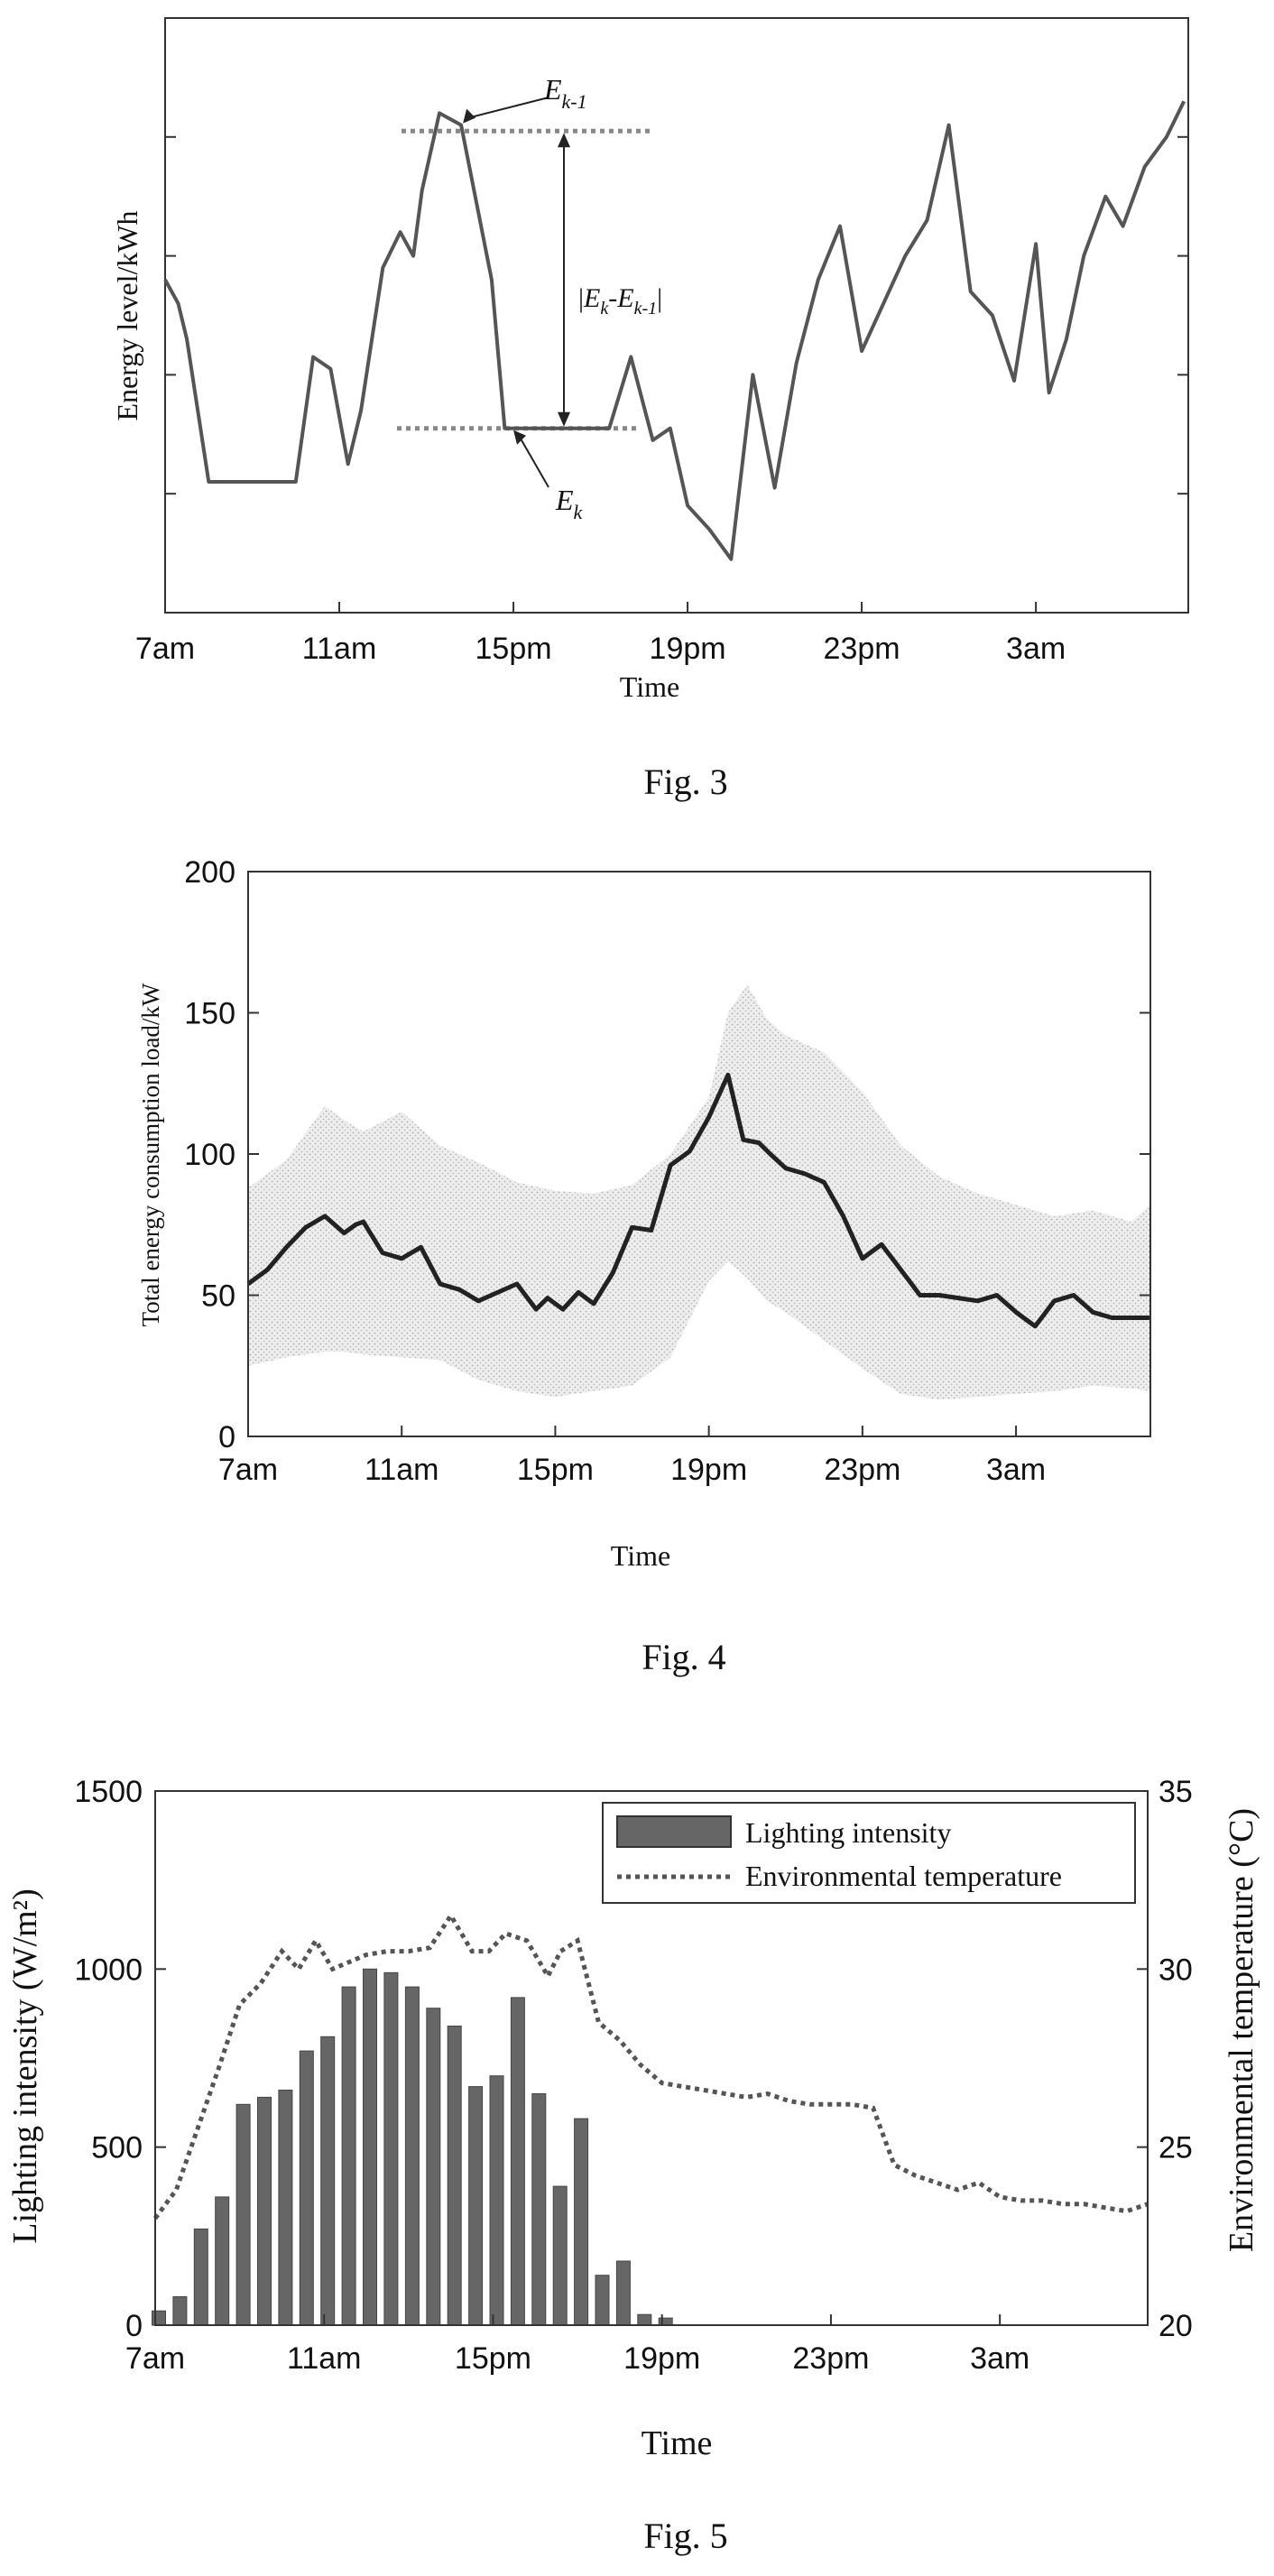 This screenshot has width=1274, height=2576. Describe the element at coordinates (564, 419) in the screenshot. I see `fig3-delta-arrowhead-down` at that location.